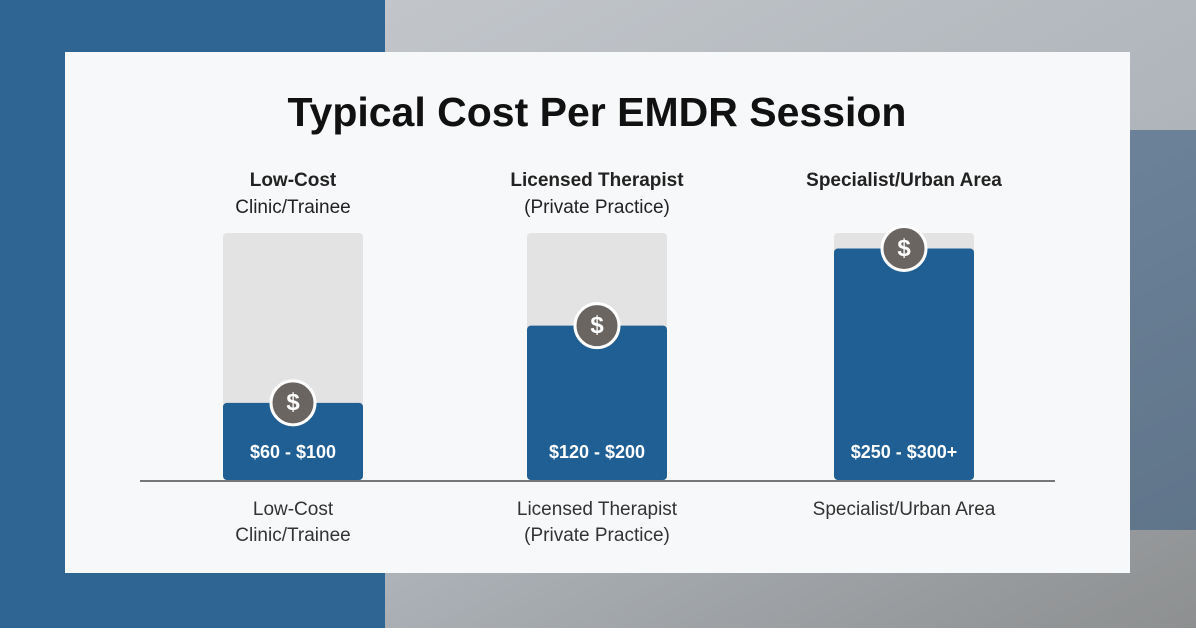 The width and height of the screenshot is (1196, 633). I want to click on category-header: Low-Cost, so click(293, 180).